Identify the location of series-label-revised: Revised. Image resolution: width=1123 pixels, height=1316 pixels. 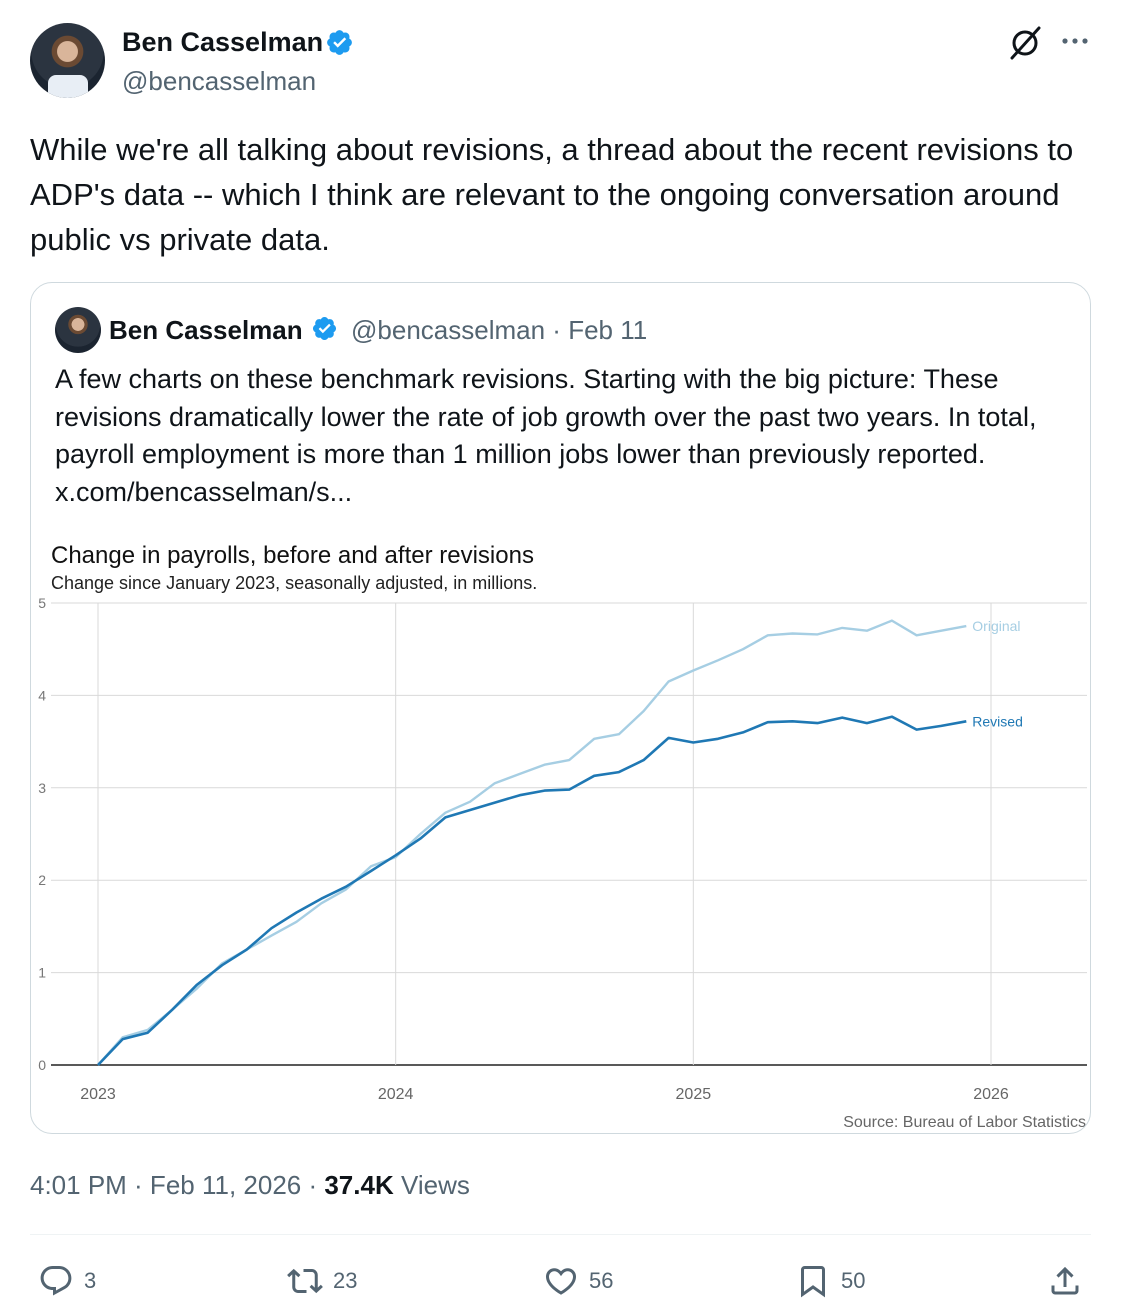
(997, 721).